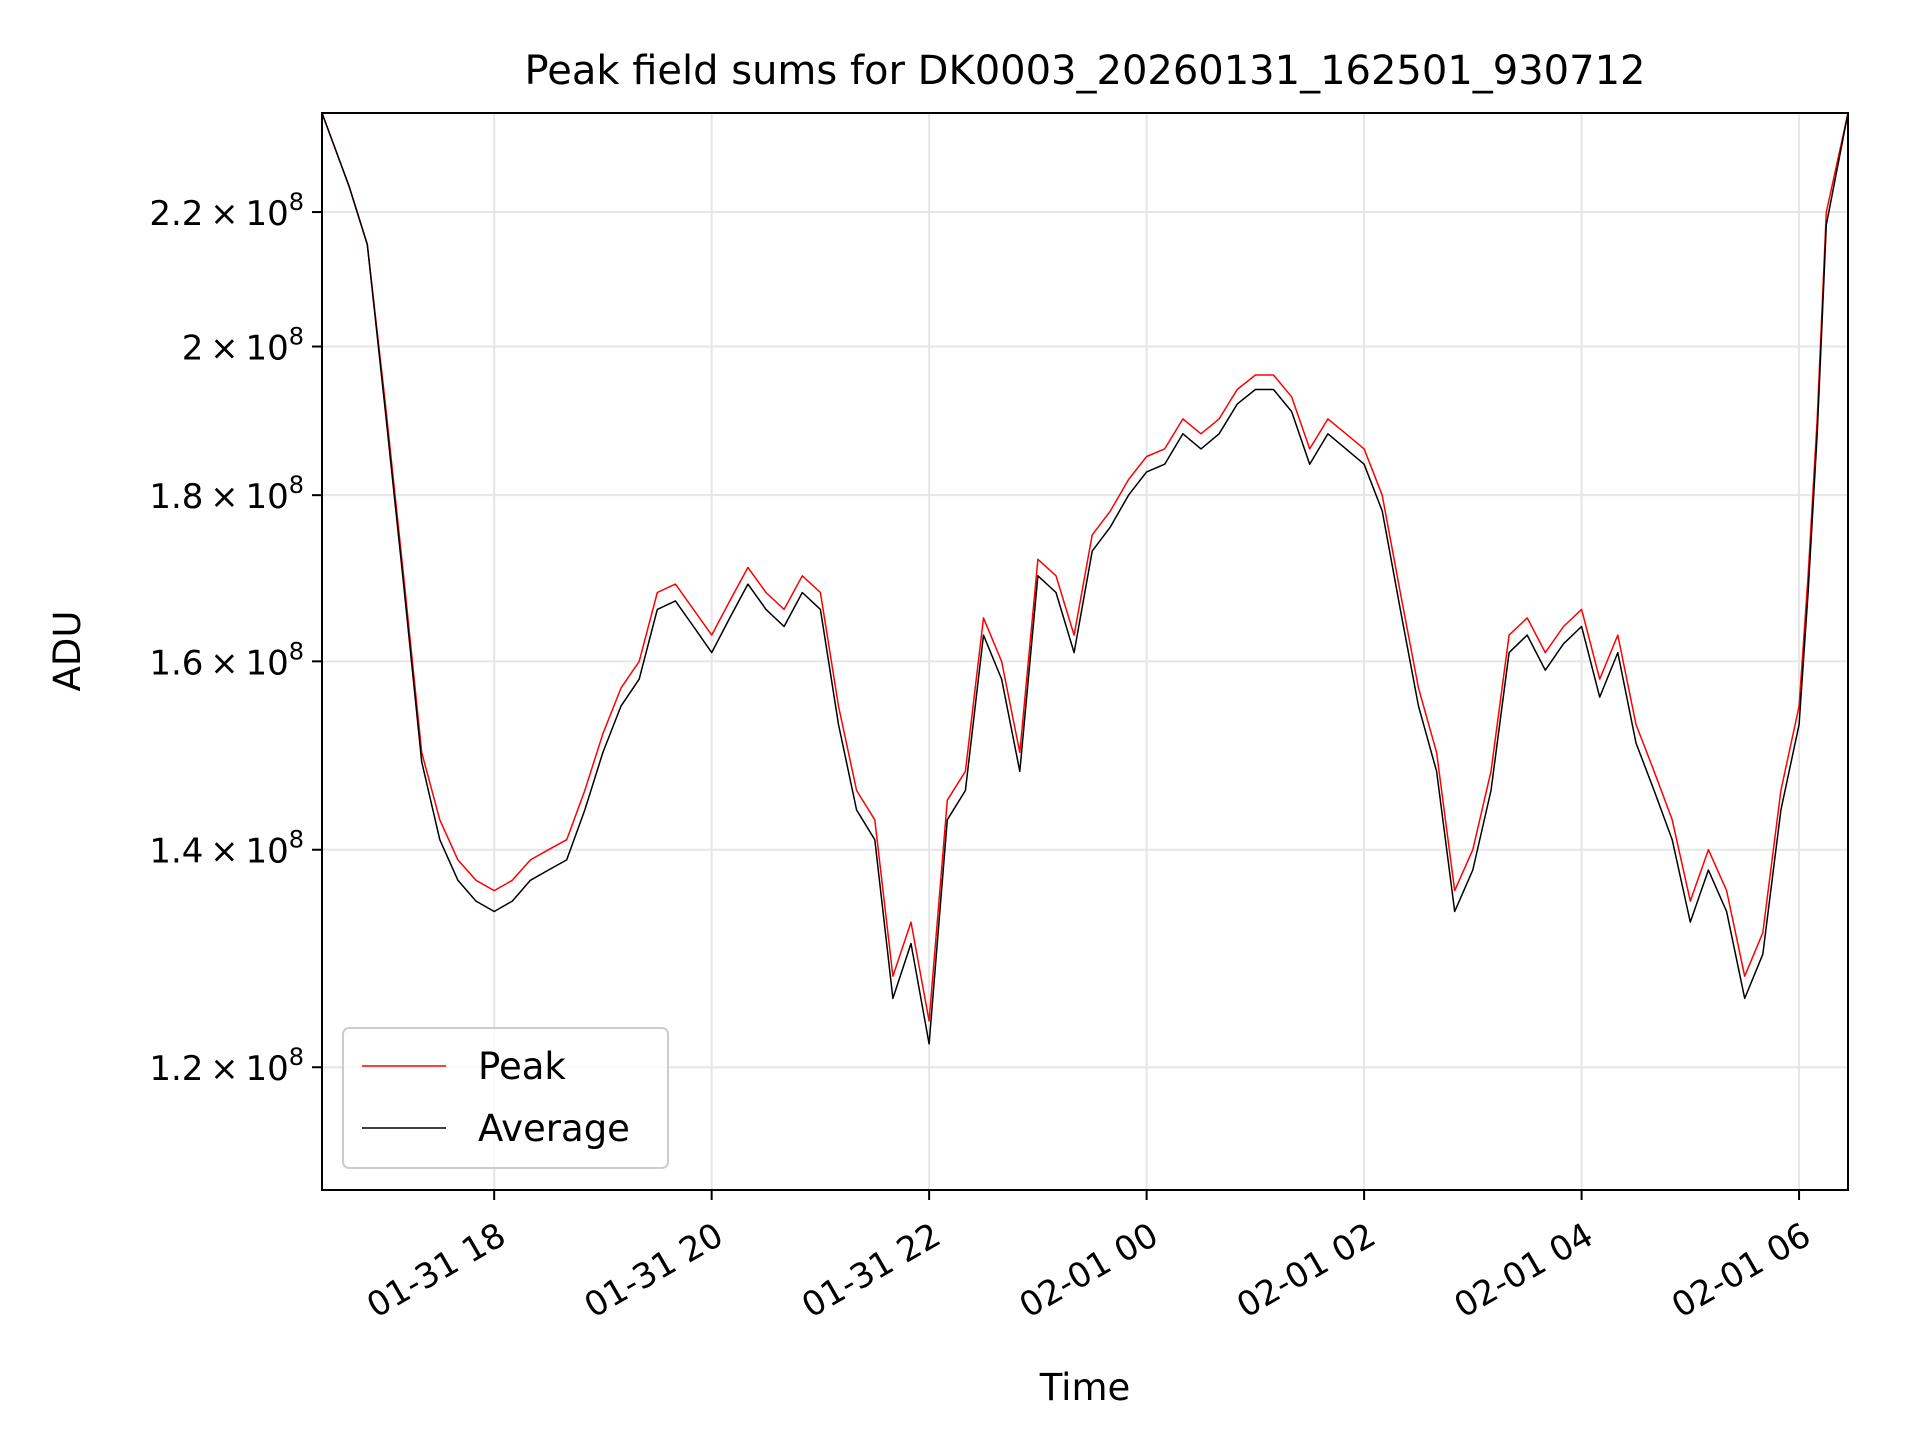 The width and height of the screenshot is (1920, 1440). Describe the element at coordinates (226, 1066) in the screenshot. I see `y-tick-label: 1.2 × 108` at that location.